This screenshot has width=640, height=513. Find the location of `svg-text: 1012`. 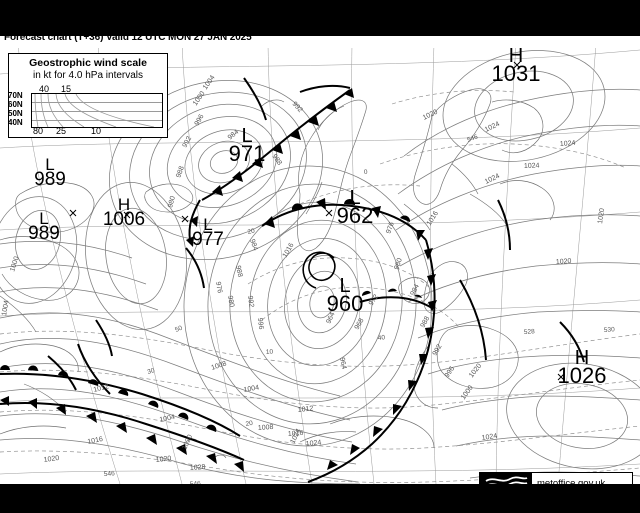

svg-text: 1012 is located at coordinates (305, 409).